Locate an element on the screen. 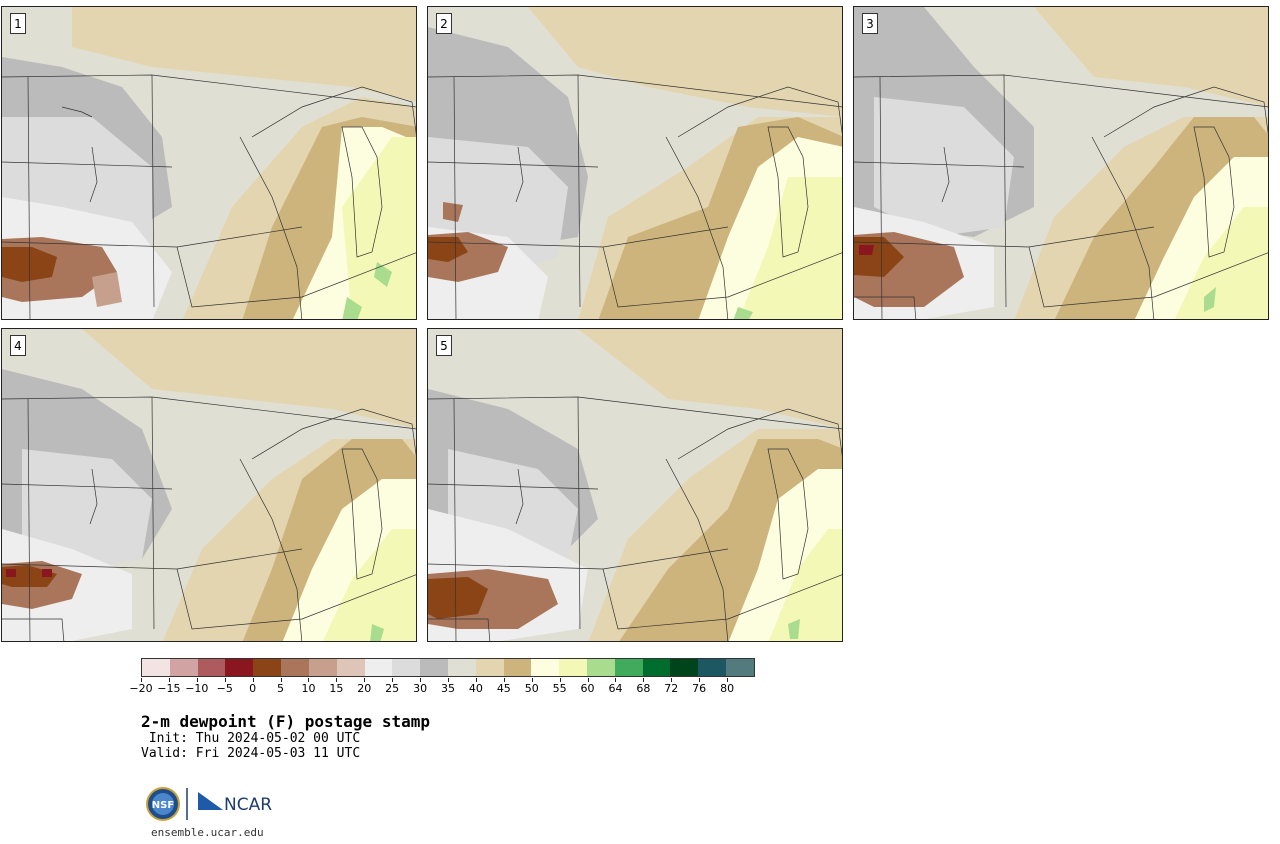 The height and width of the screenshot is (844, 1280). colorbar-tick-label: 55 is located at coordinates (559, 688).